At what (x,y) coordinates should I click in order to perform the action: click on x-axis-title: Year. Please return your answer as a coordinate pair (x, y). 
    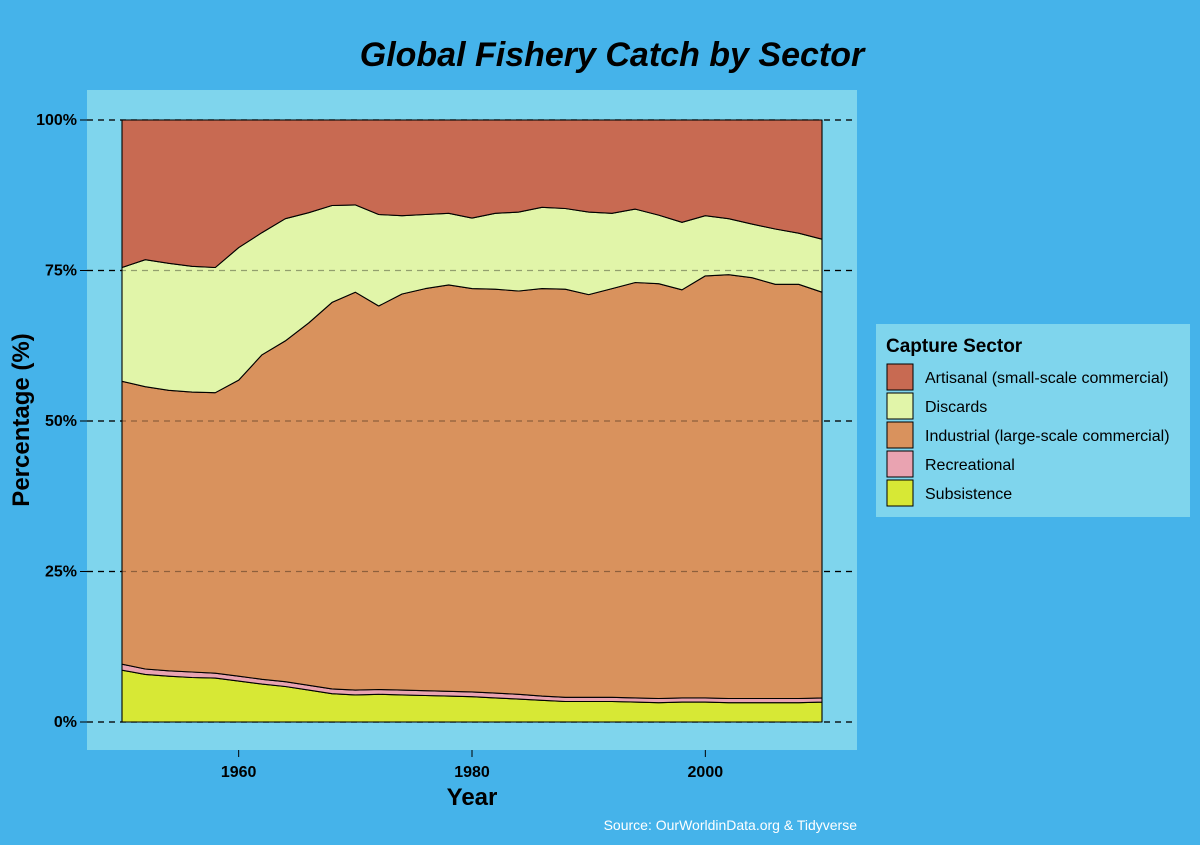
    Looking at the image, I should click on (472, 797).